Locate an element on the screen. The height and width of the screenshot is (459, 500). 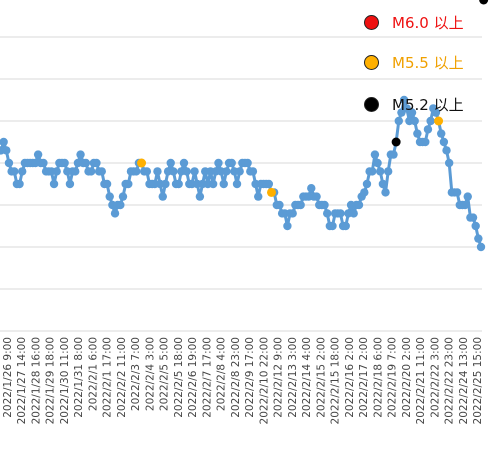
x-tick-label-11: 2022/2/5 5:00 is located at coordinates (165, 374).